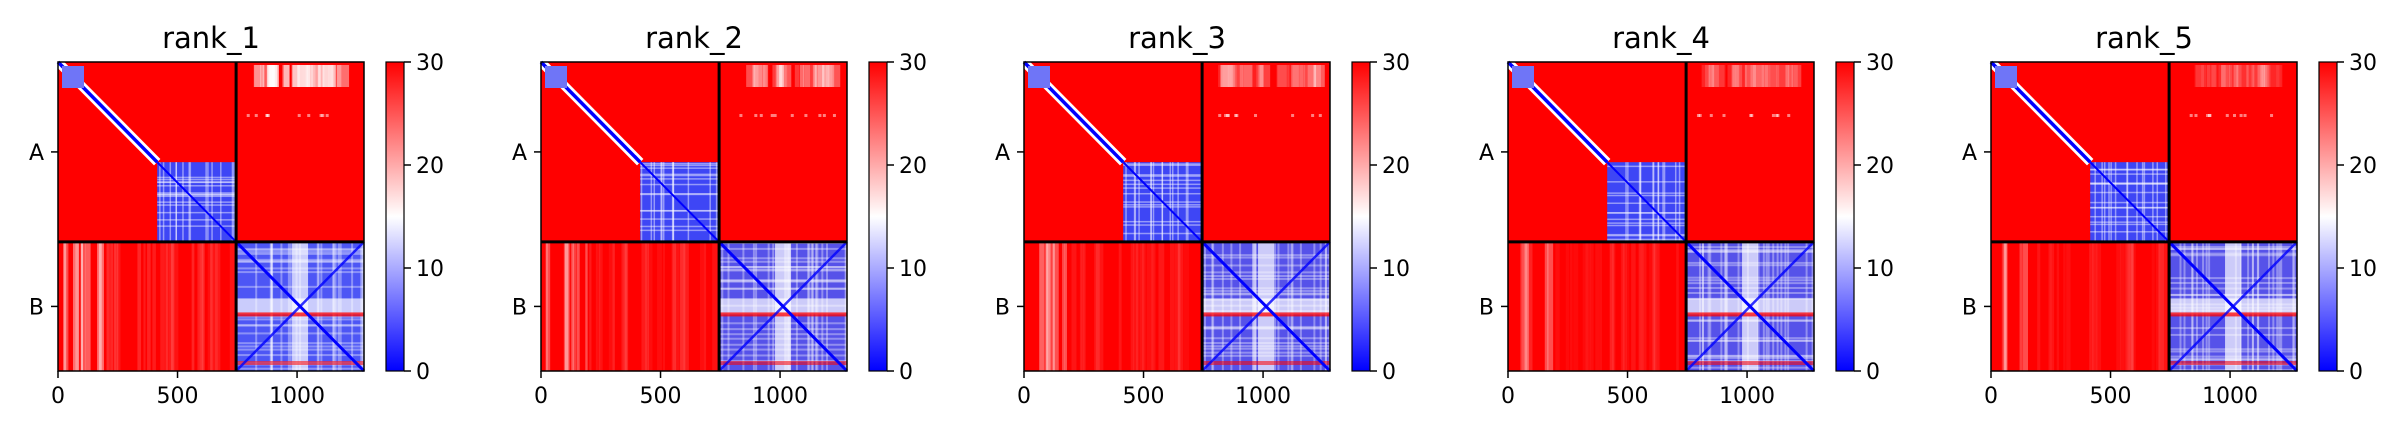  What do you see at coordinates (2144, 38) in the screenshot?
I see `panel-title: rank_5` at bounding box center [2144, 38].